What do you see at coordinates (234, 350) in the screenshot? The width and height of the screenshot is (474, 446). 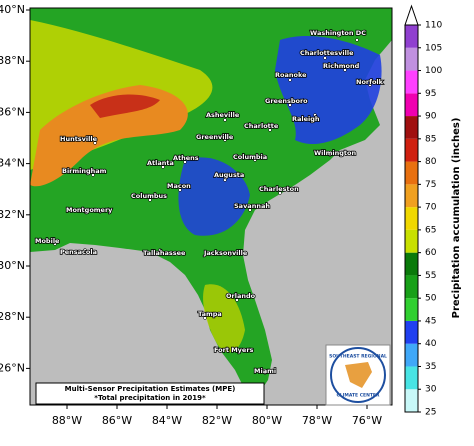 I see `city-label: Fort Myers` at bounding box center [234, 350].